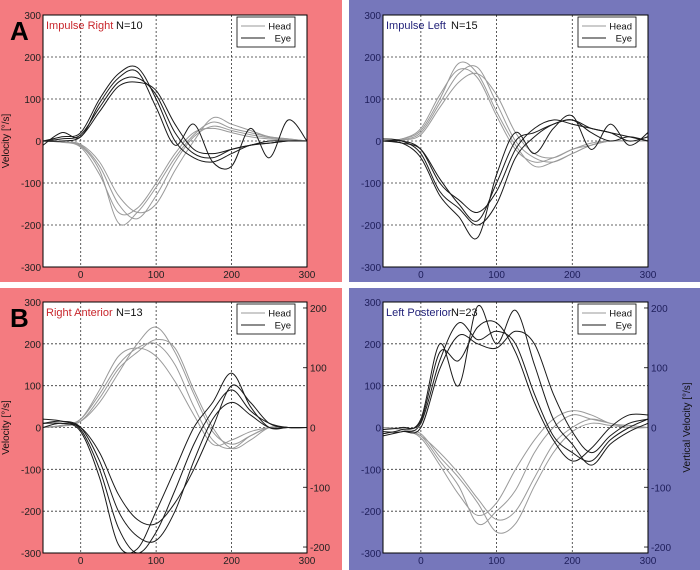 Image resolution: width=700 pixels, height=570 pixels. What do you see at coordinates (129, 313) in the screenshot?
I see `n-label: N=13` at bounding box center [129, 313].